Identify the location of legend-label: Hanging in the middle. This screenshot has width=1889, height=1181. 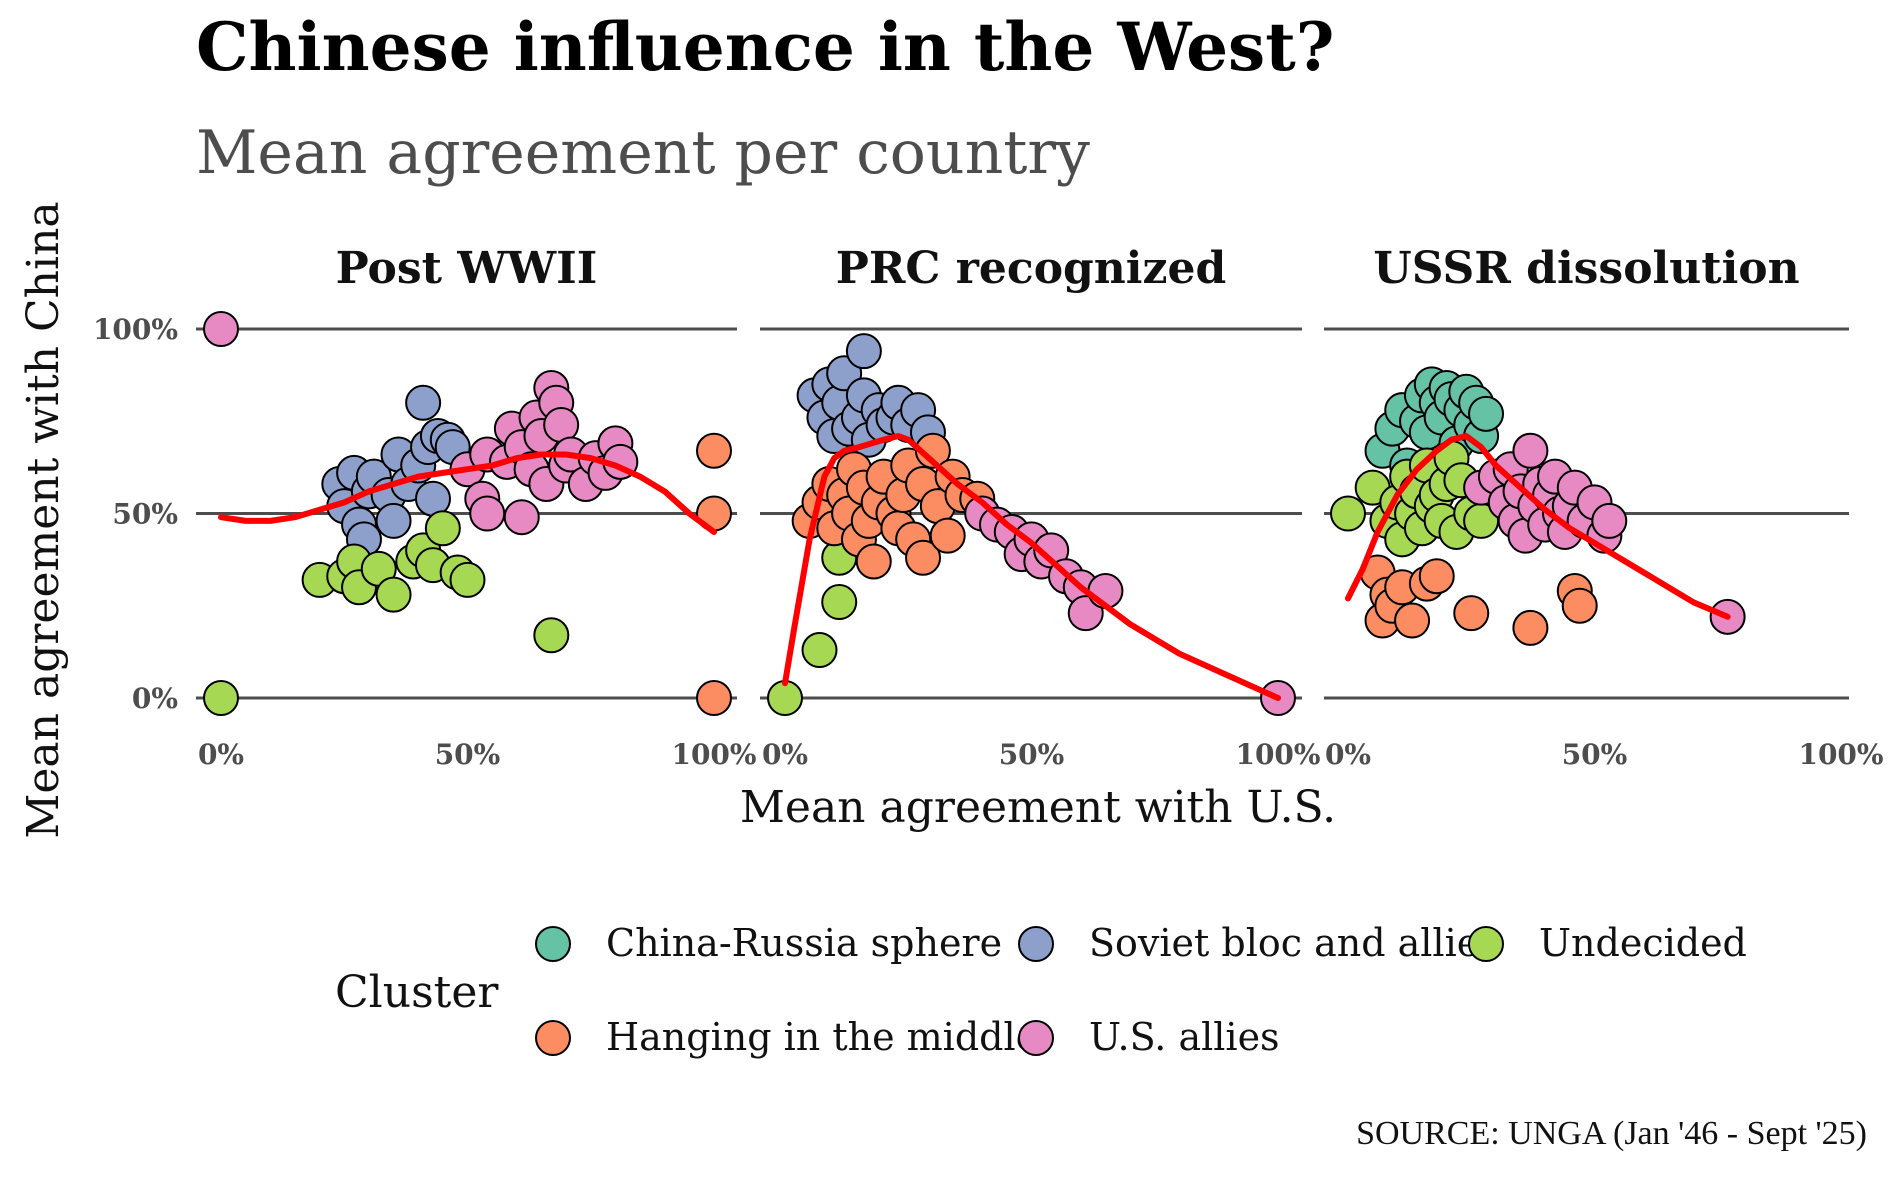
(822, 1037).